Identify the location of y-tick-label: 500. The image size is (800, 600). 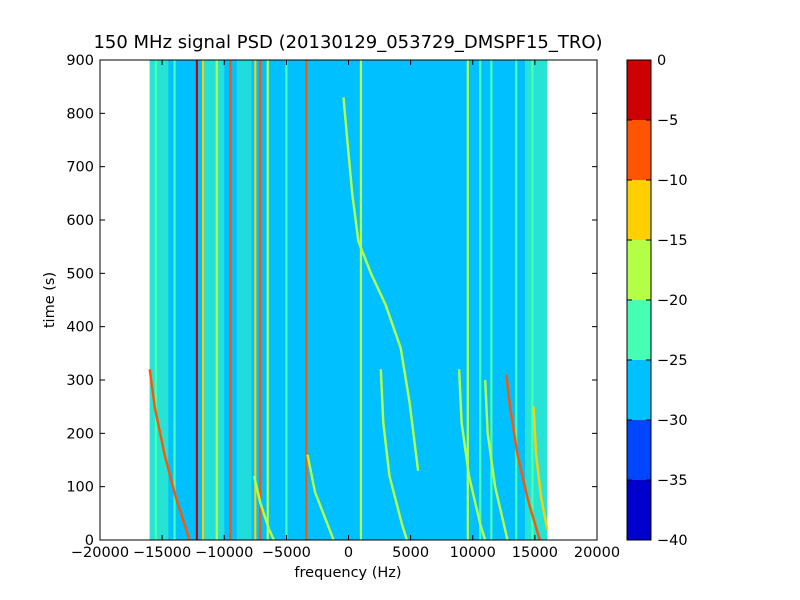
(80, 274).